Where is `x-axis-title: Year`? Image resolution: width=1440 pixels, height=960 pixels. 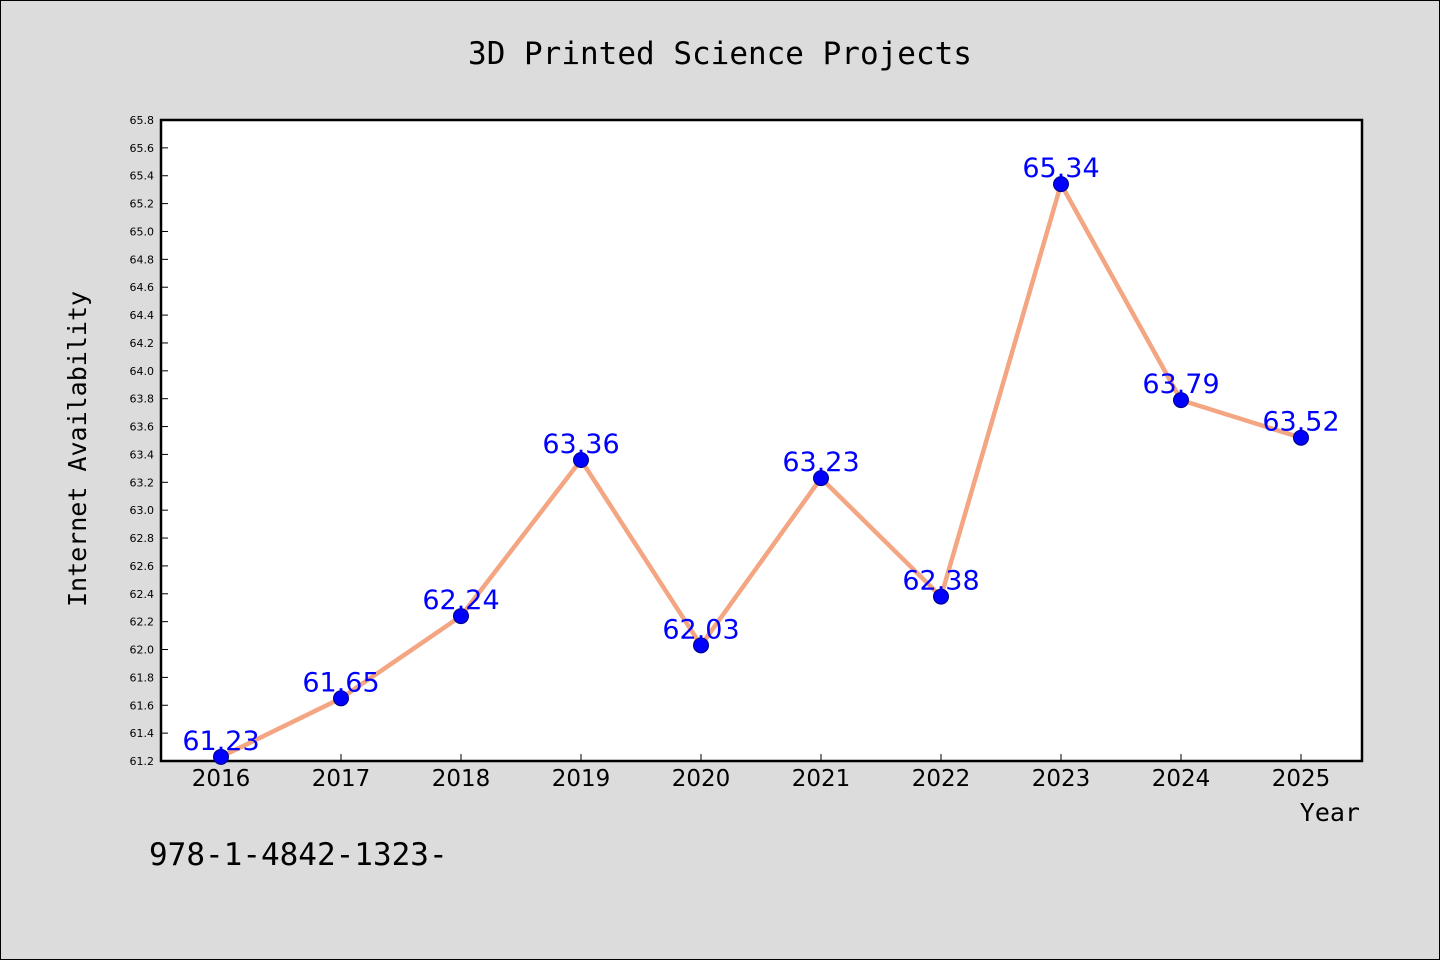
x-axis-title: Year is located at coordinates (1330, 812).